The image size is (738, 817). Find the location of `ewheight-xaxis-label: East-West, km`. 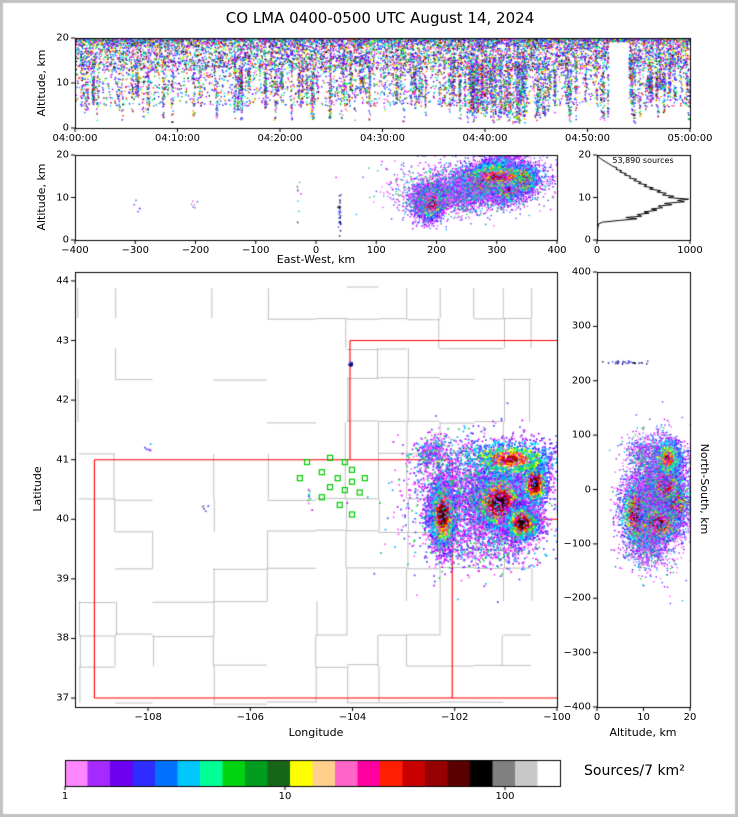

ewheight-xaxis-label: East-West, km is located at coordinates (316, 259).